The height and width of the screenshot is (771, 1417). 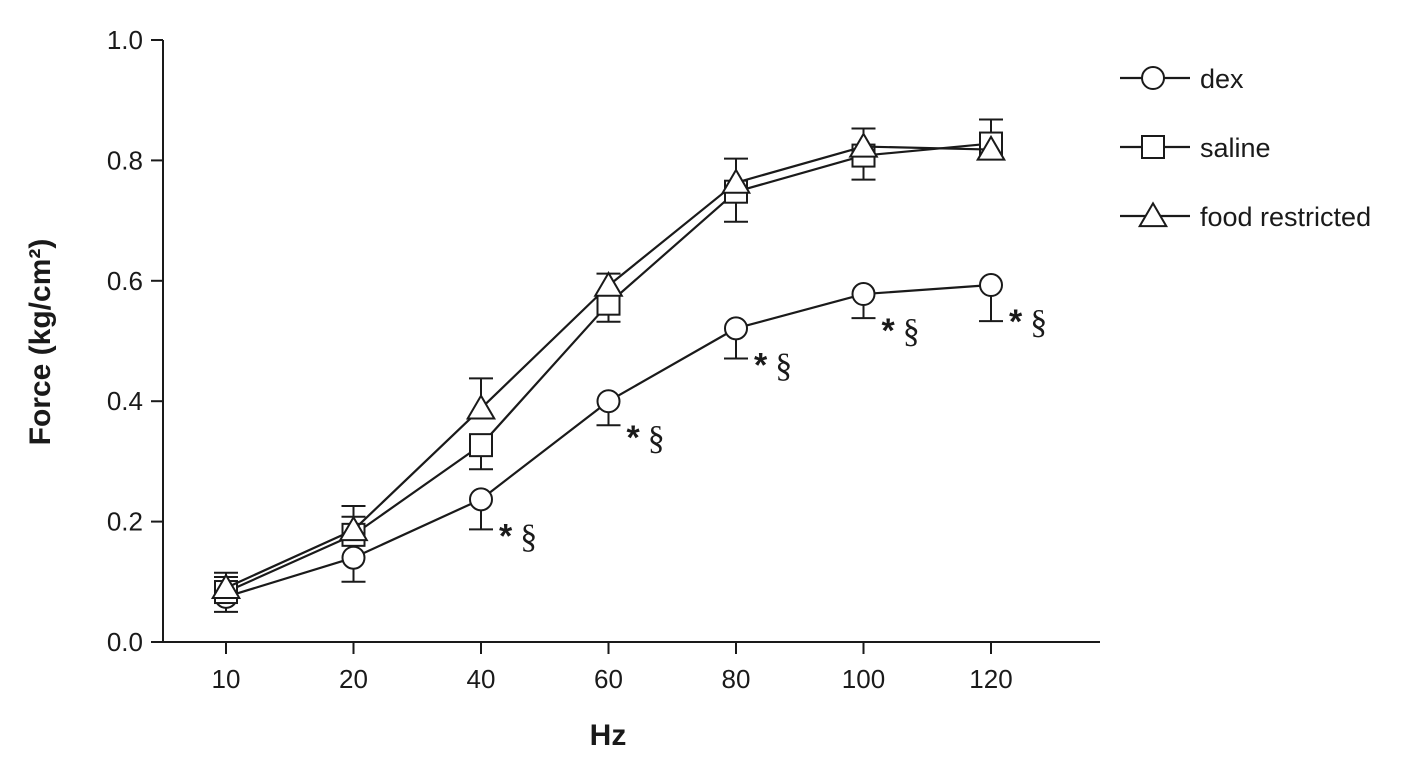 What do you see at coordinates (1153, 214) in the screenshot?
I see `legend-marker-triangle` at bounding box center [1153, 214].